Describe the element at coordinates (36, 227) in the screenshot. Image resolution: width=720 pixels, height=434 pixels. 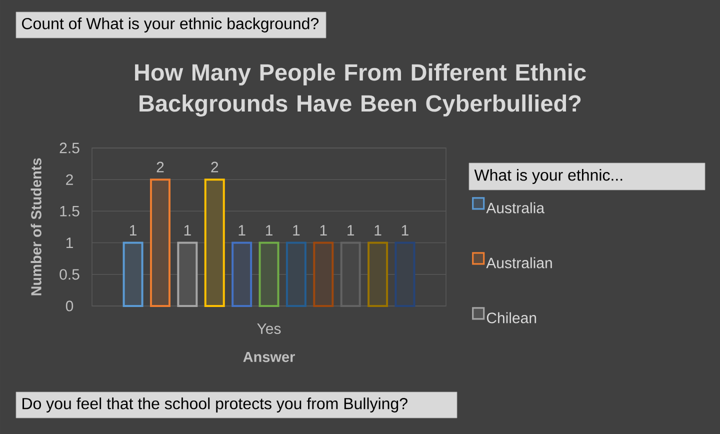
I see `y-axis-title: Number of Students` at that location.